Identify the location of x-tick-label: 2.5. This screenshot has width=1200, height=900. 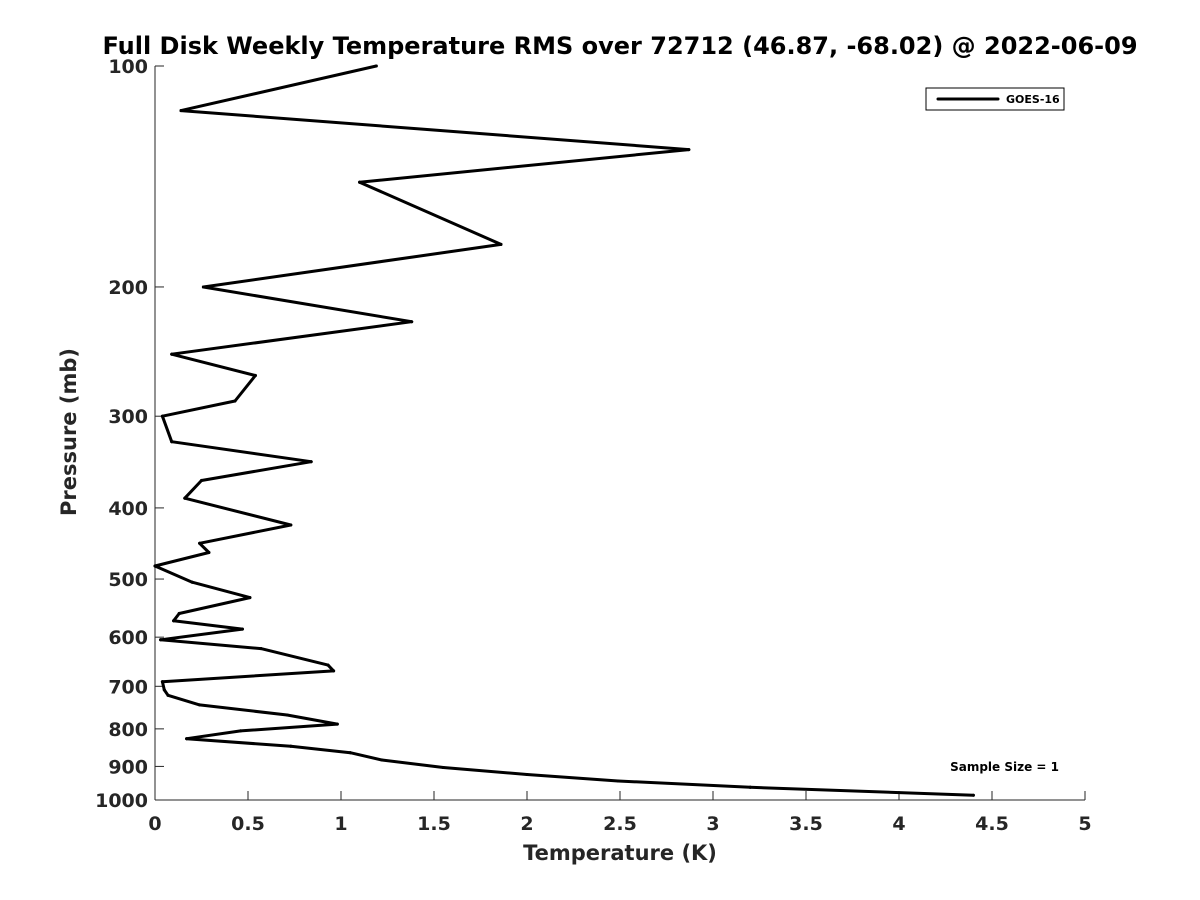
(620, 824).